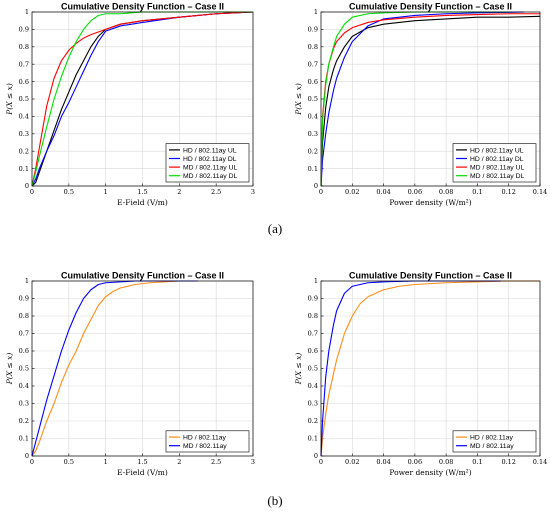  I want to click on x-tick-label: 0.12, so click(508, 462).